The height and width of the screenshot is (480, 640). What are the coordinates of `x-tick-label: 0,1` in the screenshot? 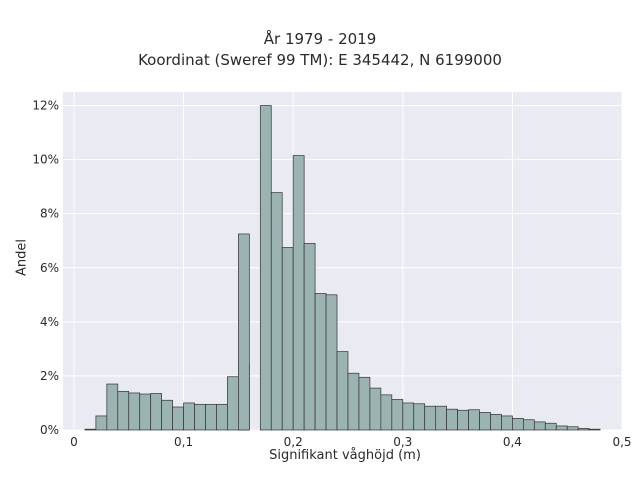 It's located at (183, 442).